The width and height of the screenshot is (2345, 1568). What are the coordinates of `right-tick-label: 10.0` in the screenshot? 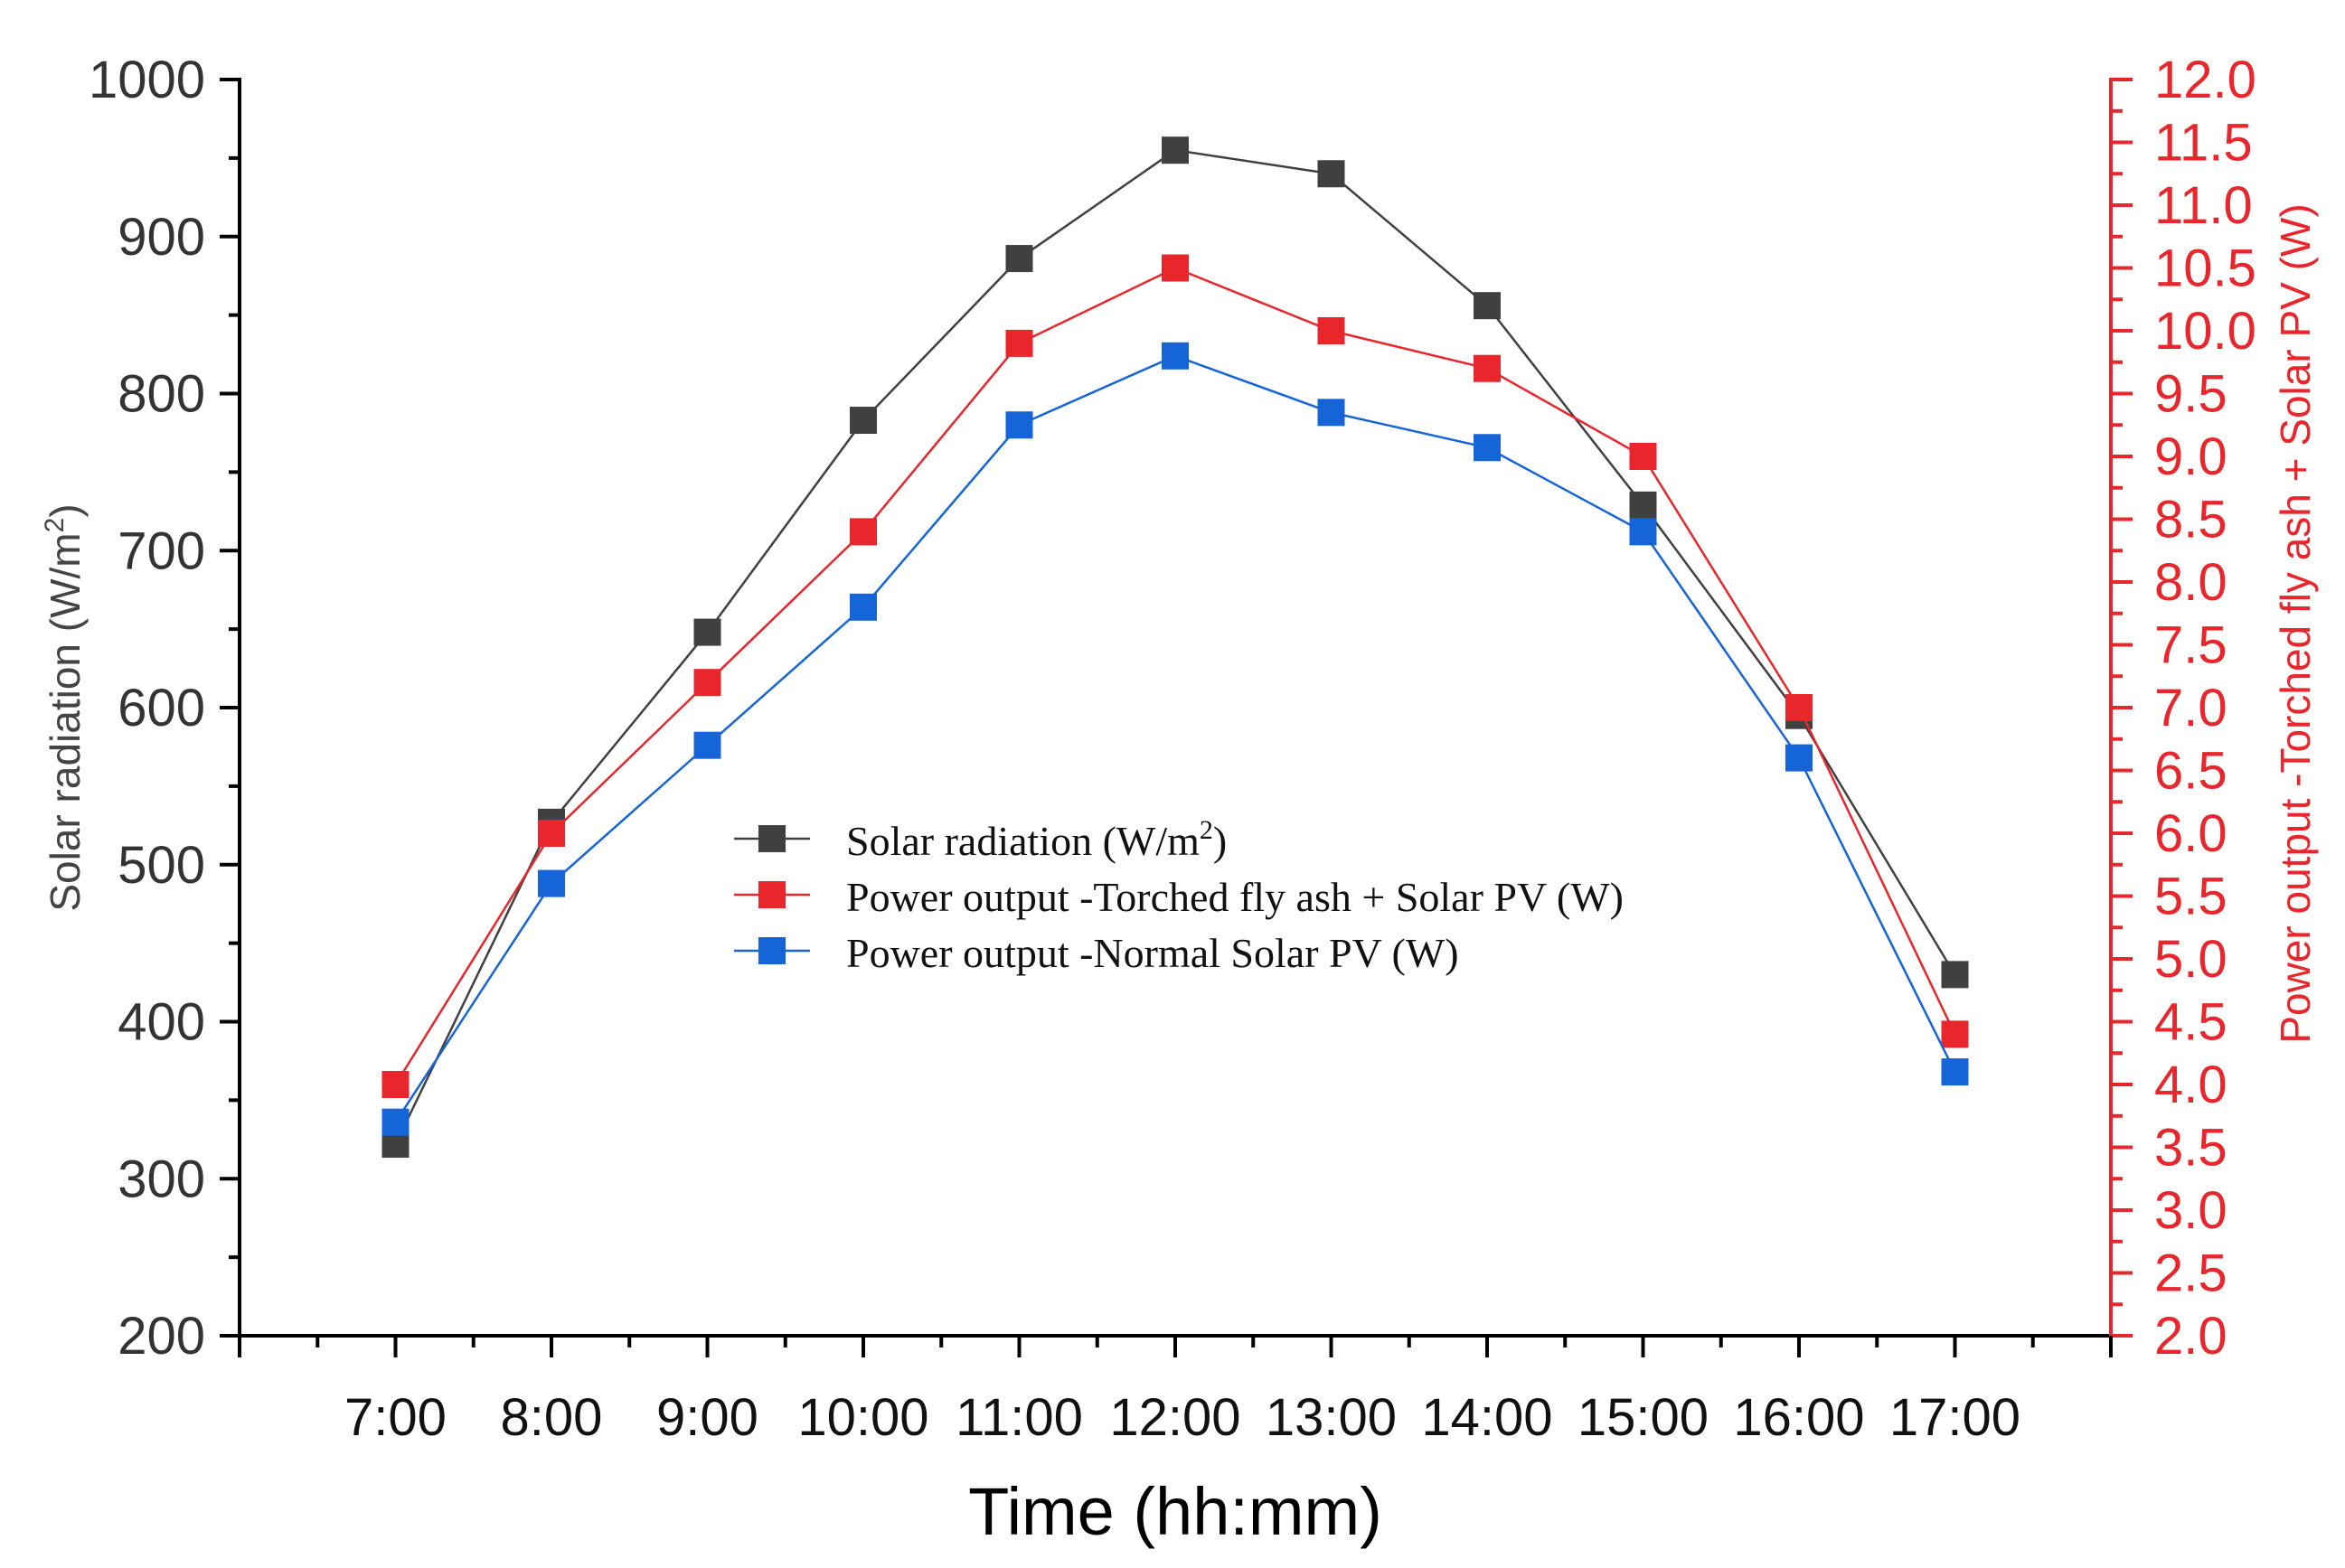 It's located at (2205, 331).